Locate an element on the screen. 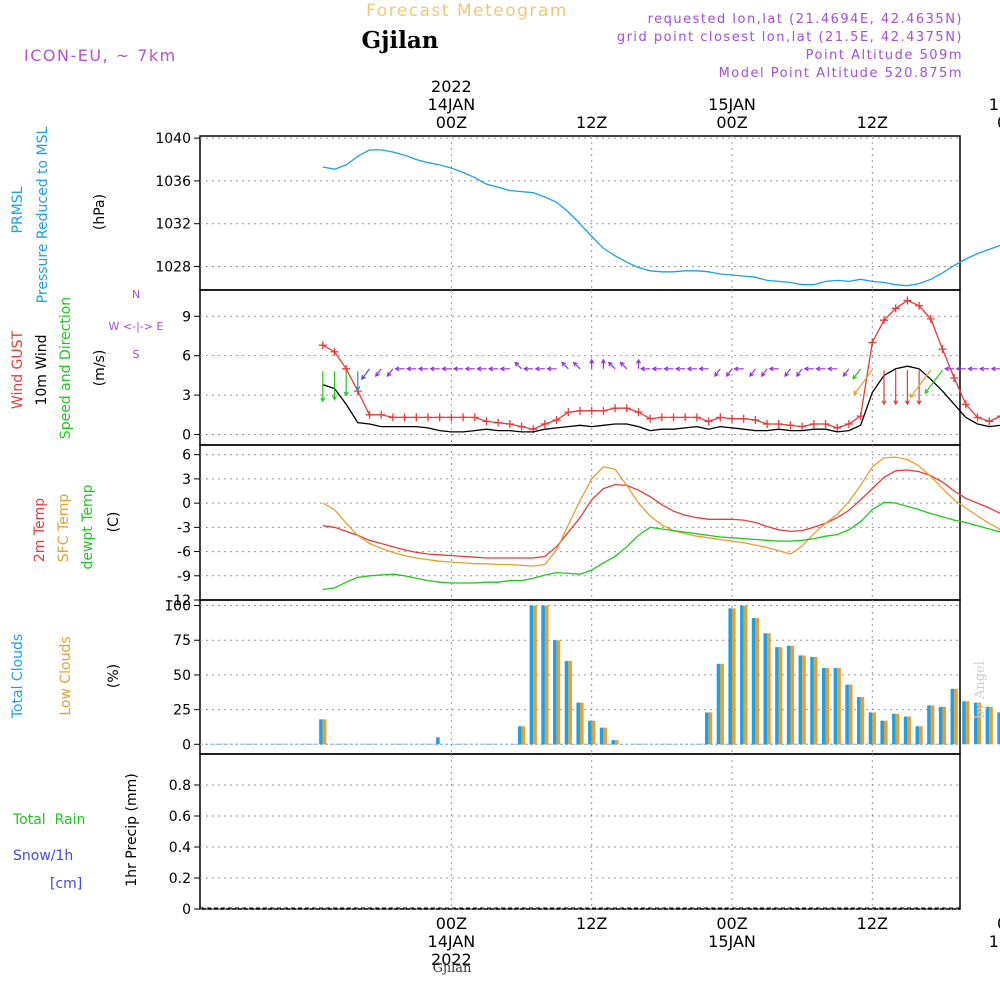 This screenshot has width=1000, height=1004. clouds-titles: Total Clouds Low Clouds (%) is located at coordinates (66, 676).